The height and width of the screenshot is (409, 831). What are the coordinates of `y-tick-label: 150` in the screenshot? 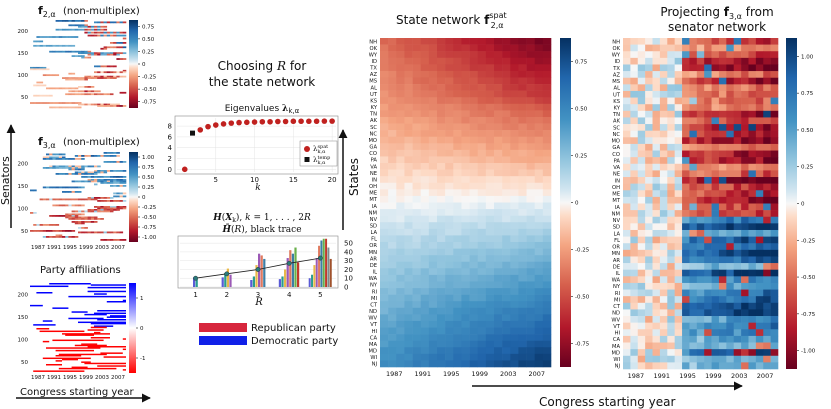 It's located at (23, 54).